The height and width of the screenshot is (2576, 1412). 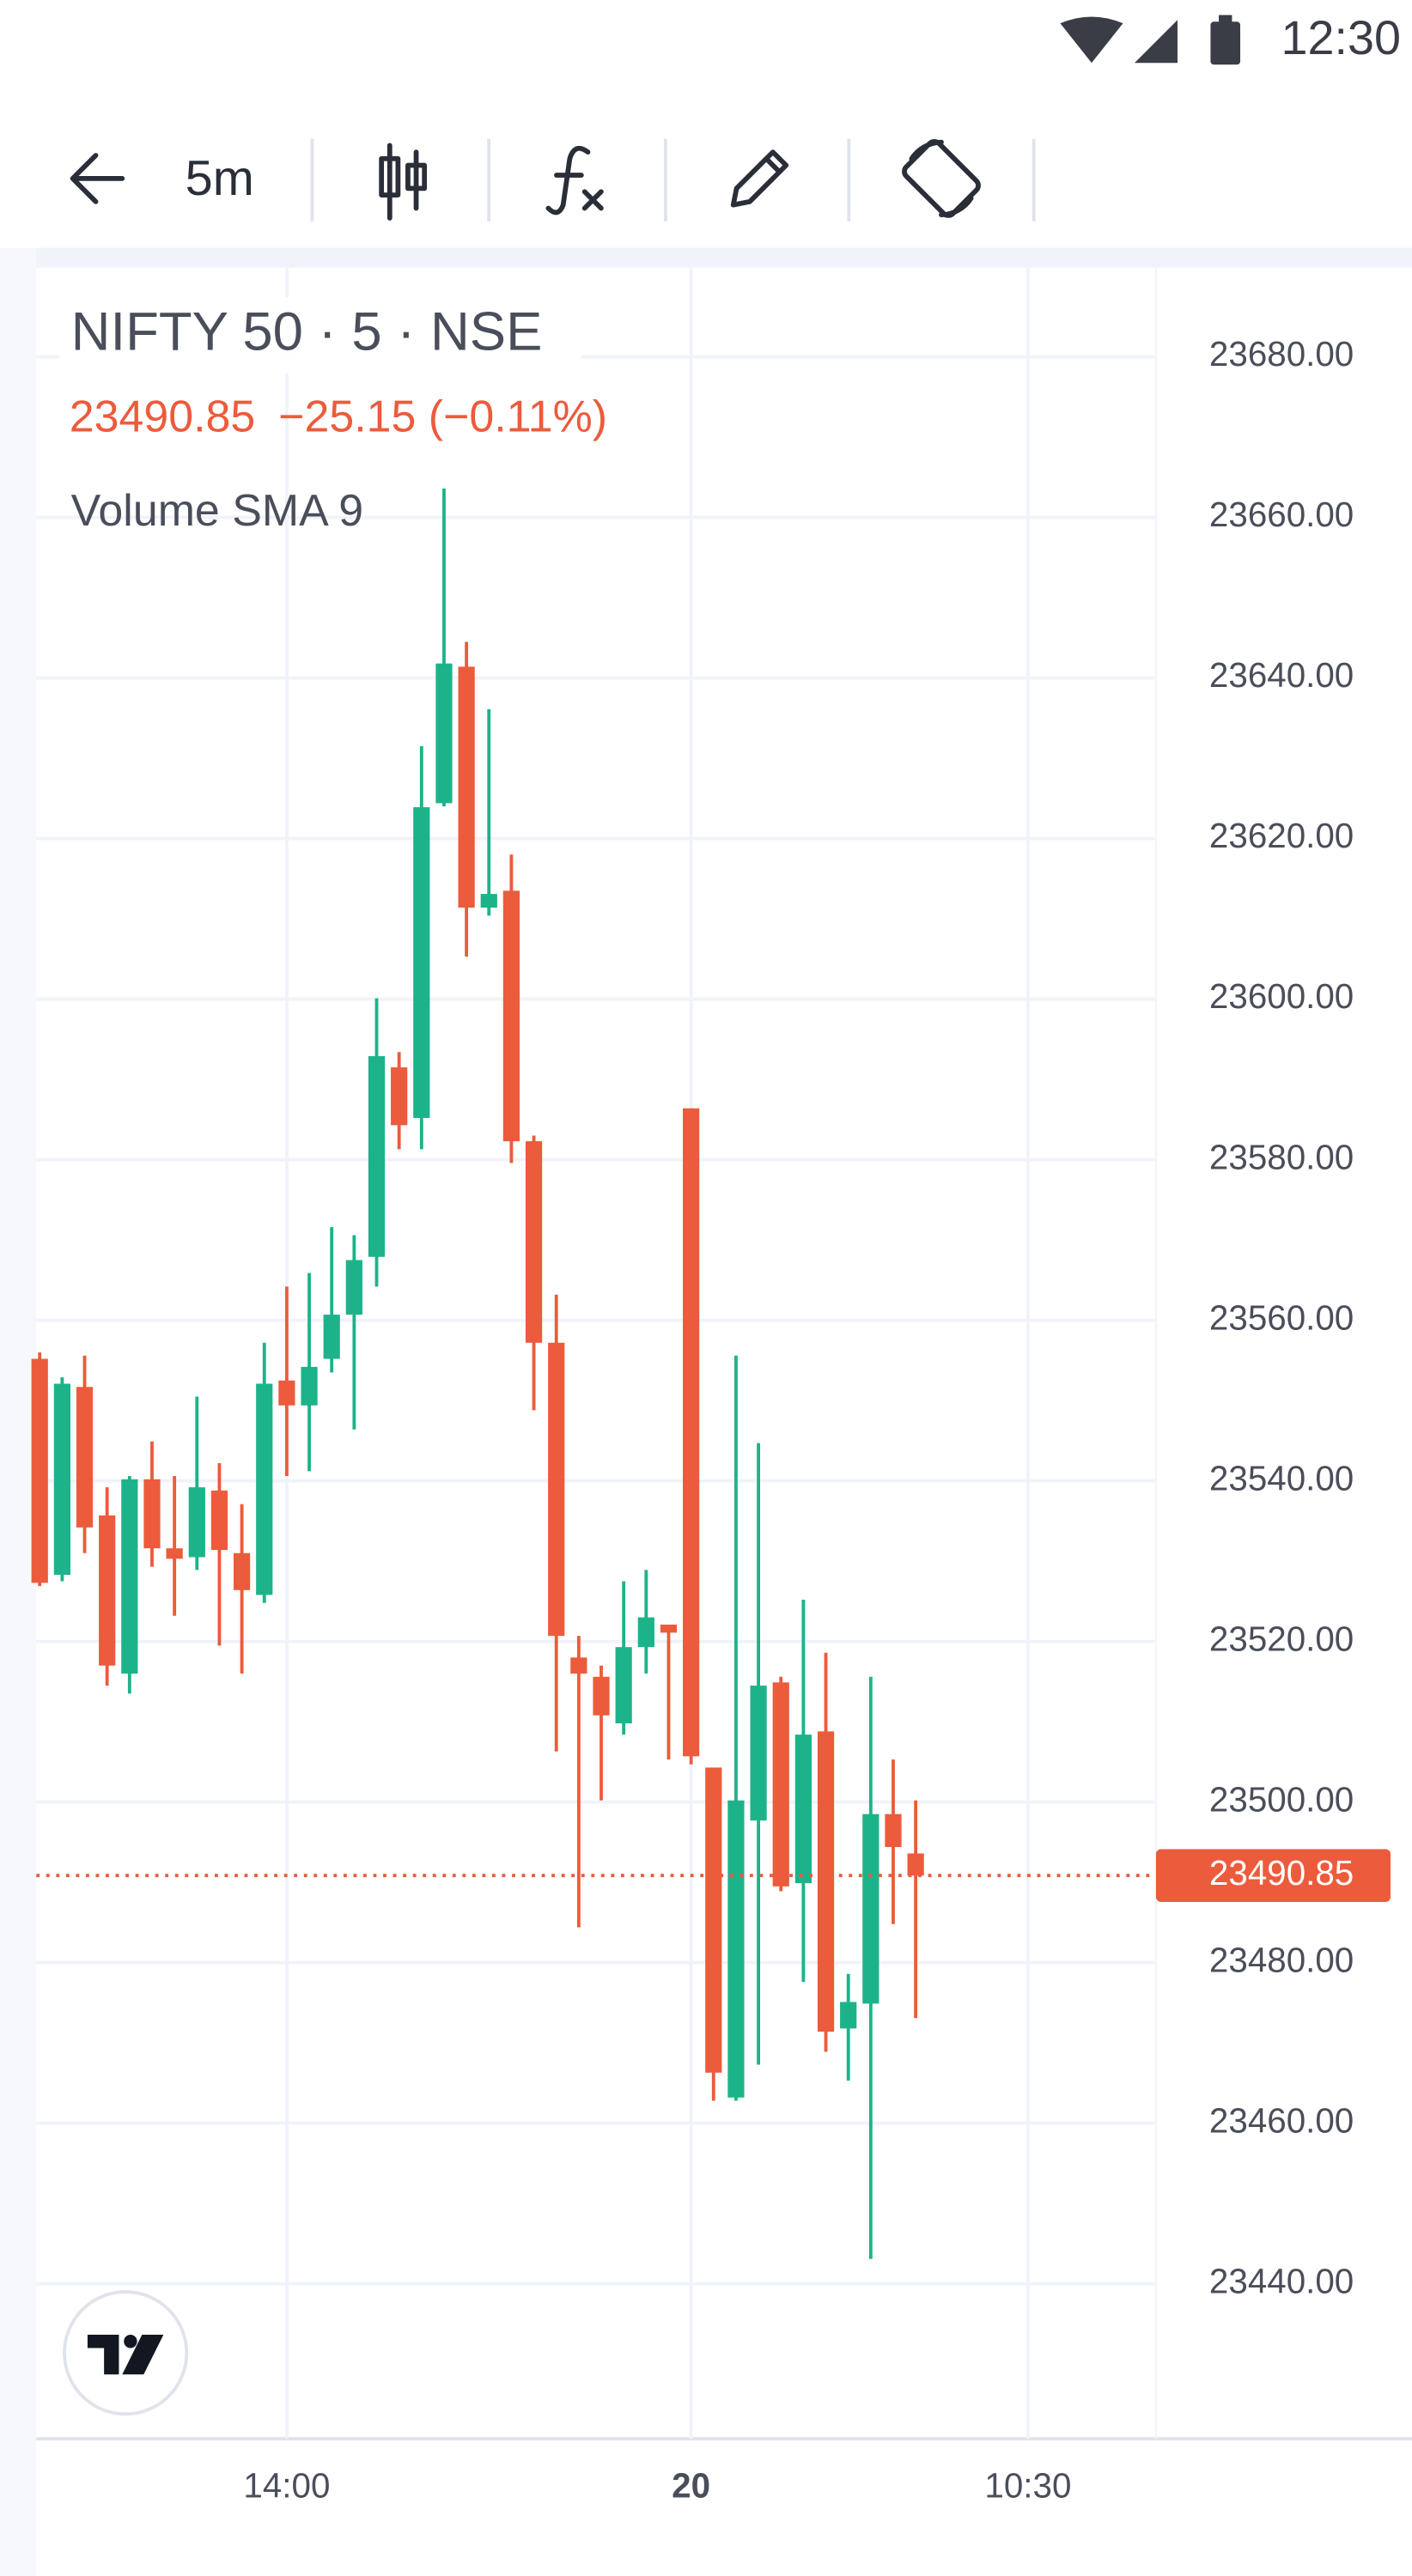 I want to click on rotate-button, so click(x=941, y=178).